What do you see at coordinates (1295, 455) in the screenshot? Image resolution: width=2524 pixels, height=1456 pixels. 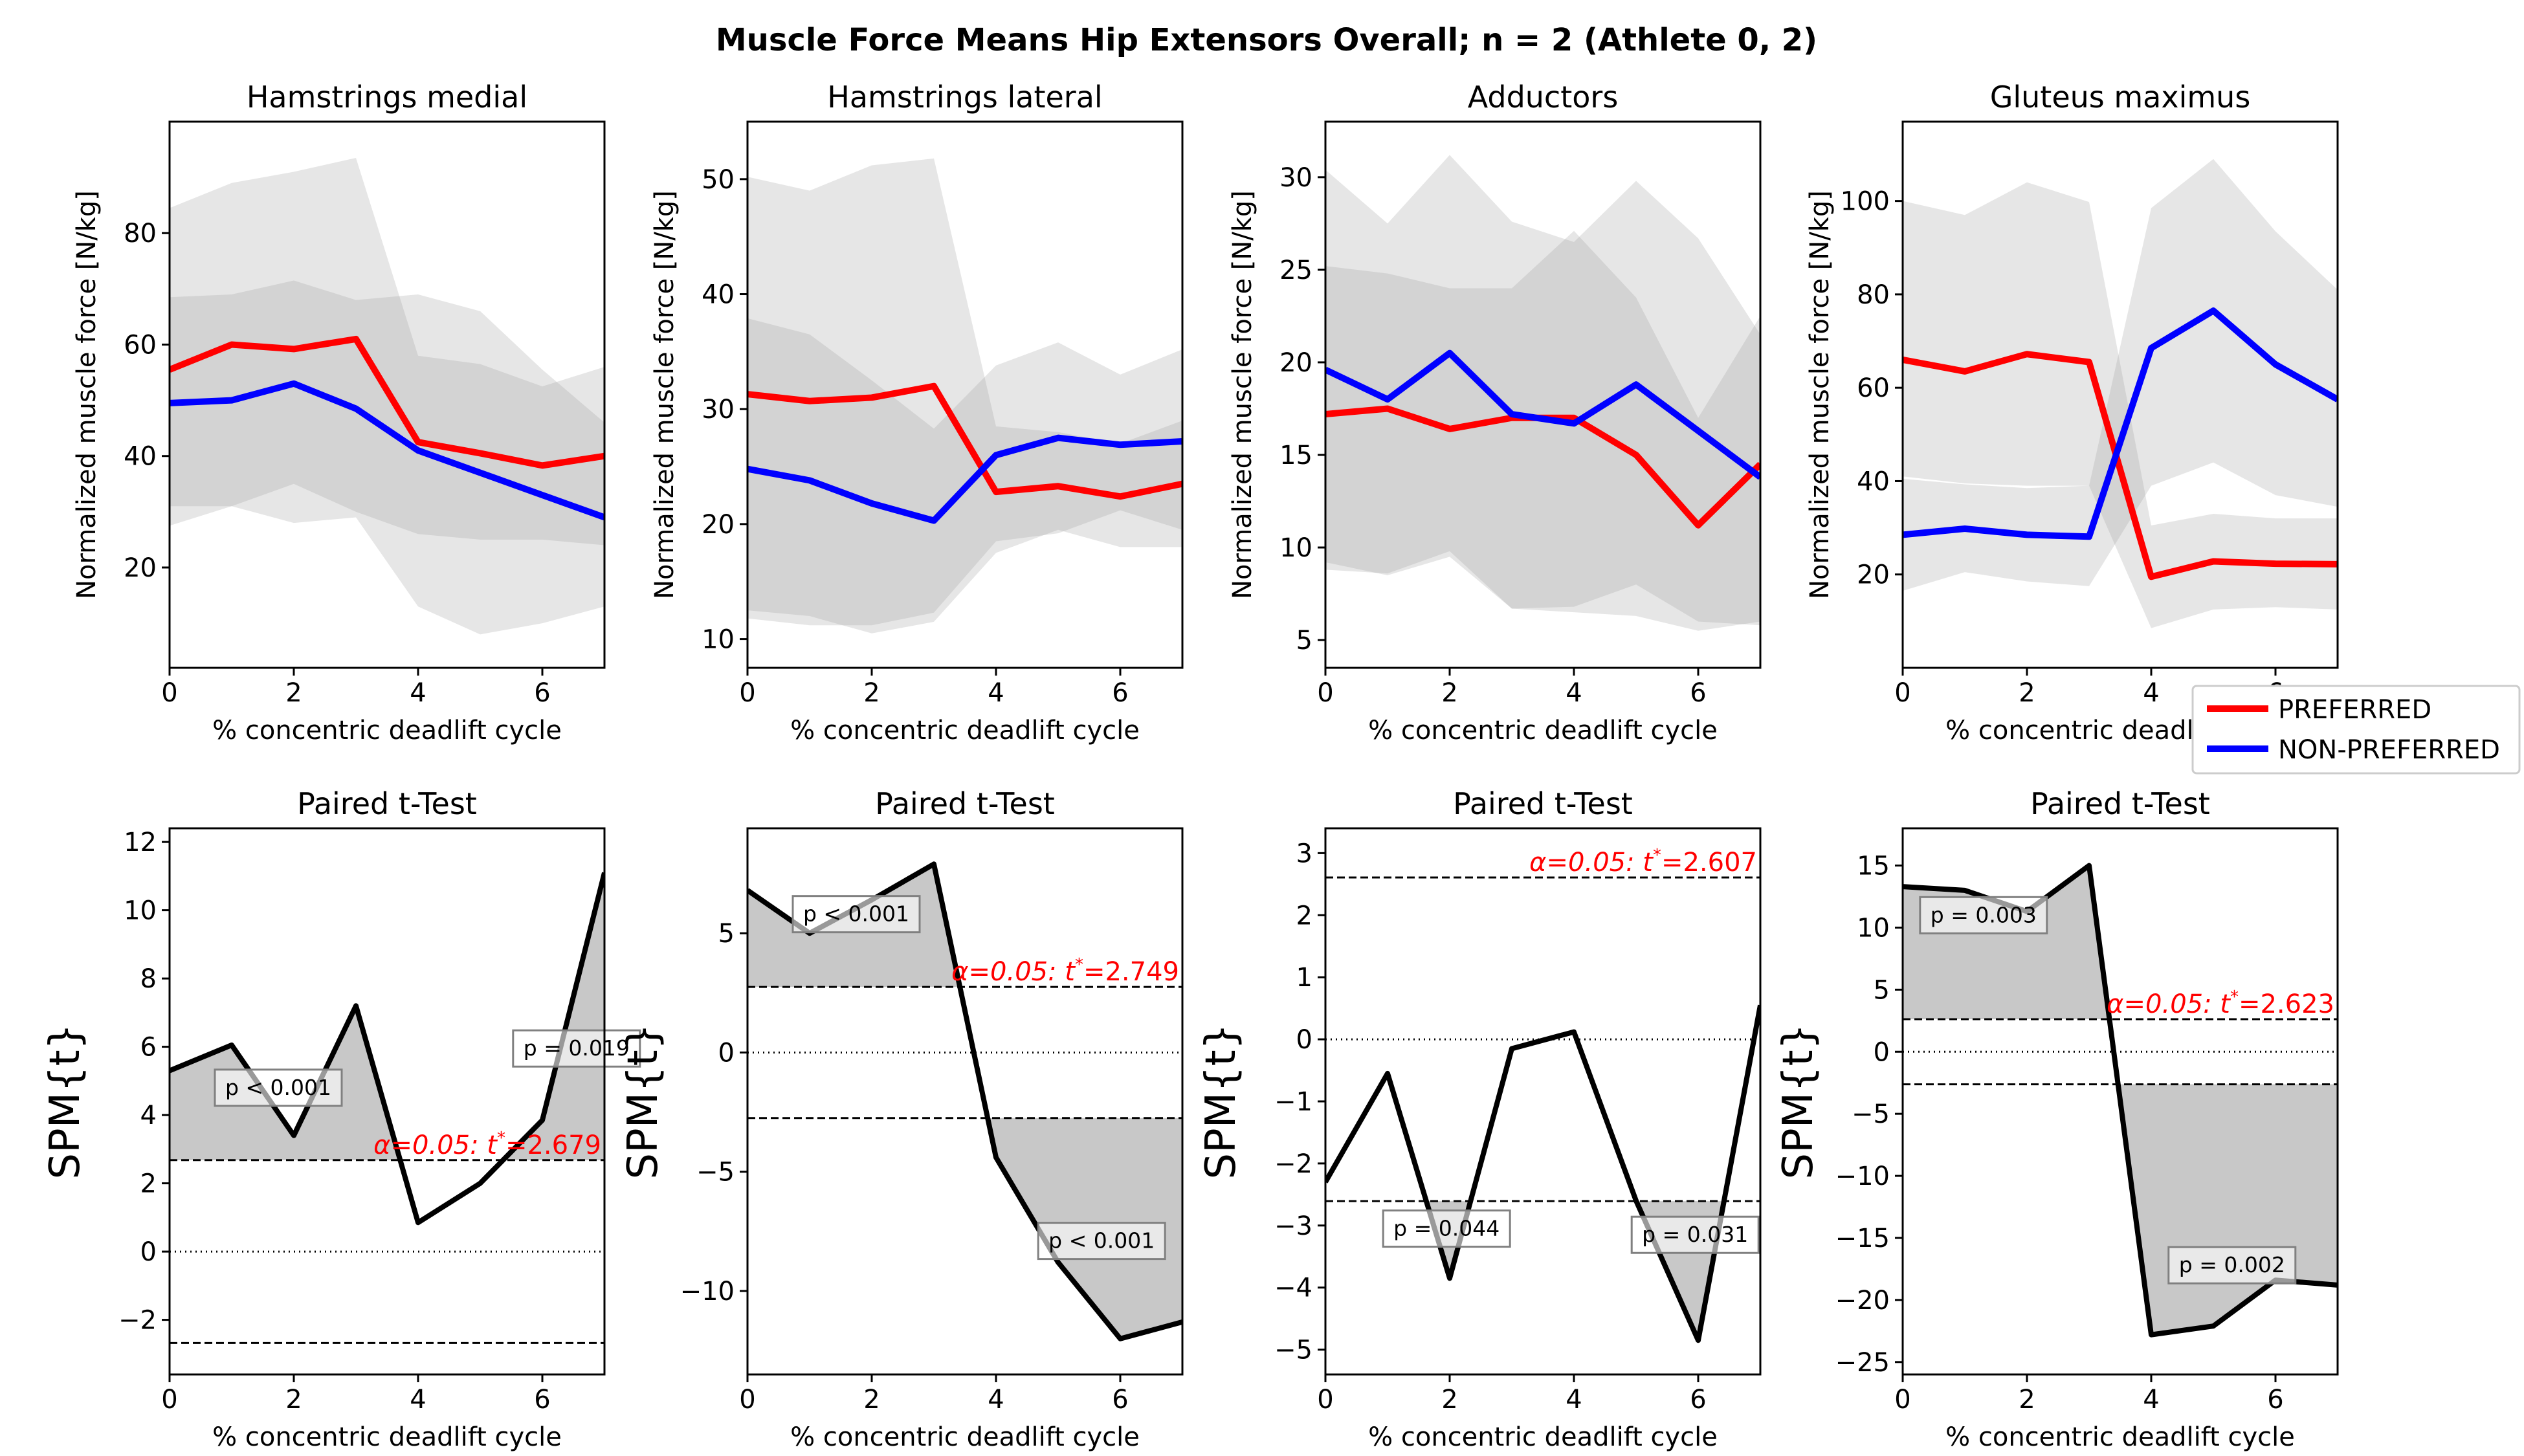 I see `y-tick-label: 15` at bounding box center [1295, 455].